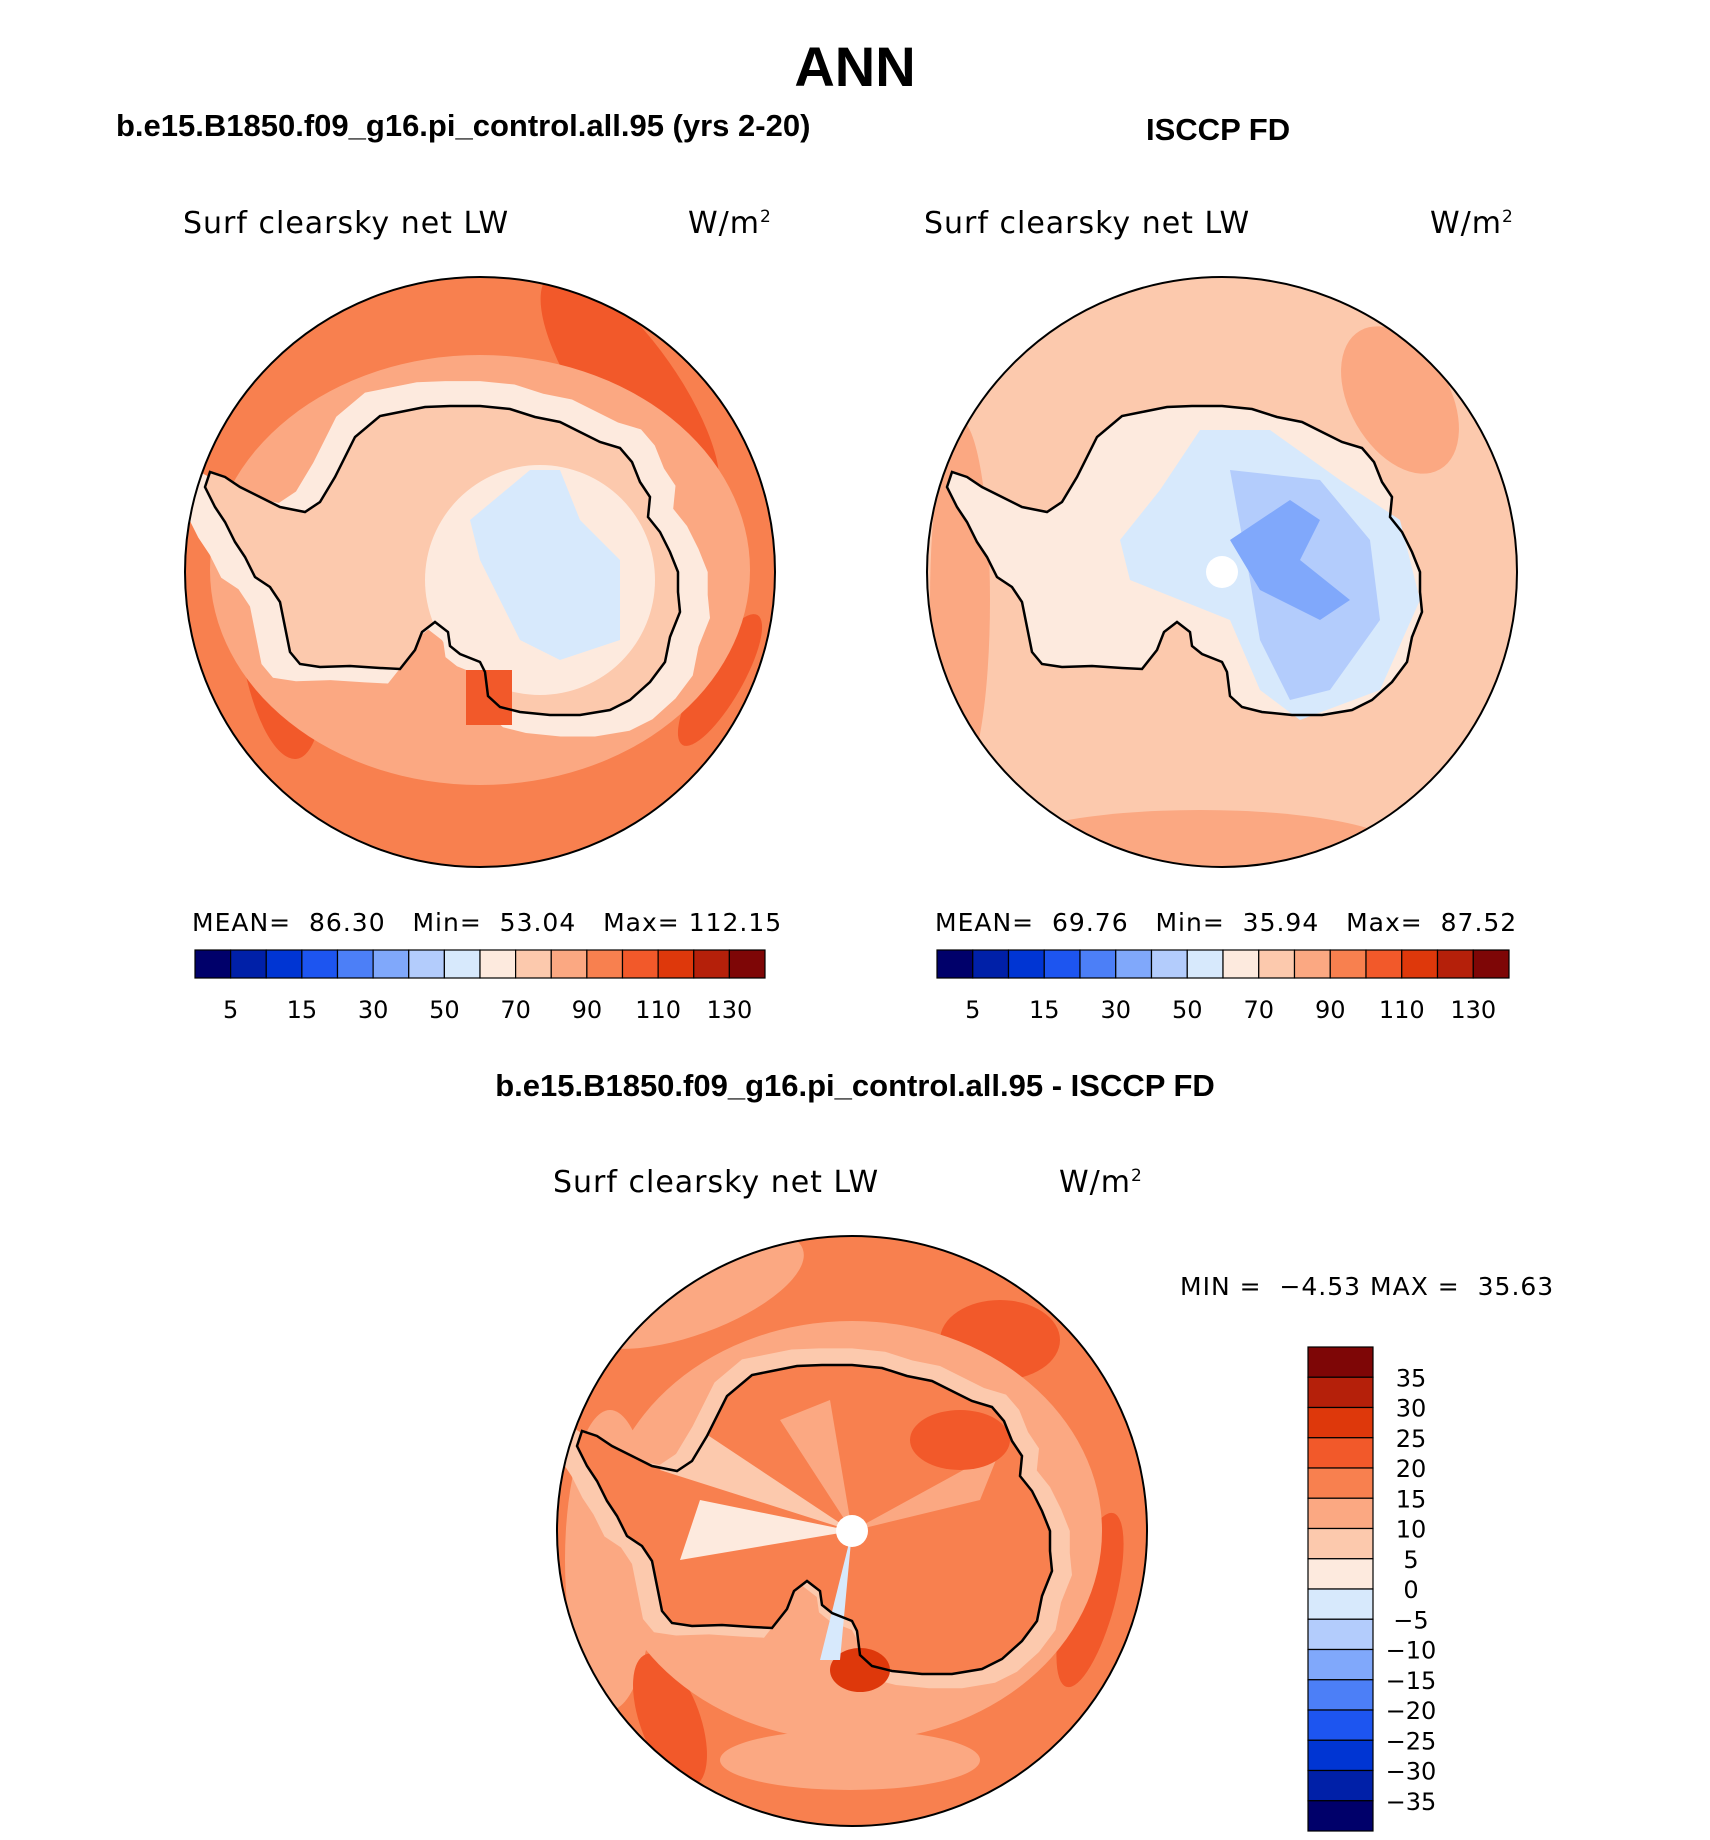  I want to click on colorbar-diff-tick-label: 15, so click(1411, 1499).